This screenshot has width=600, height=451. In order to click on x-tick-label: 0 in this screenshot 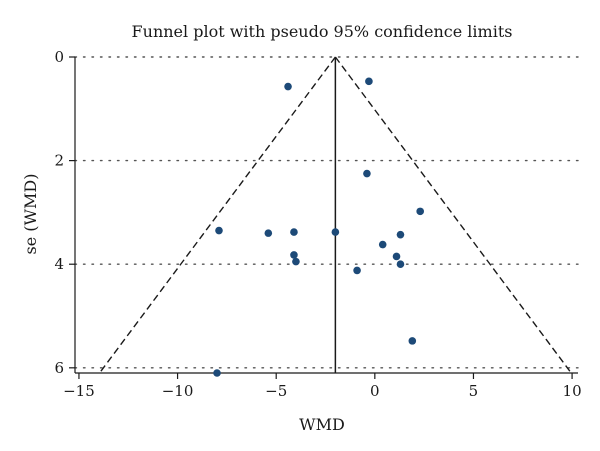, I will do `click(375, 391)`.